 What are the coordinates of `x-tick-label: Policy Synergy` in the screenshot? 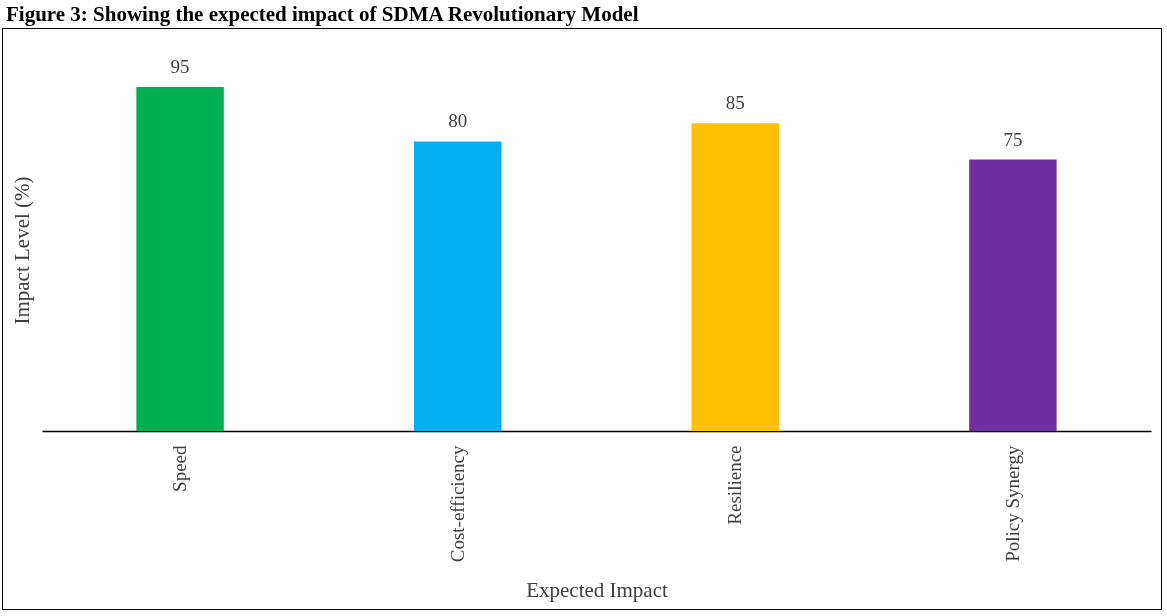 It's located at (1012, 503).